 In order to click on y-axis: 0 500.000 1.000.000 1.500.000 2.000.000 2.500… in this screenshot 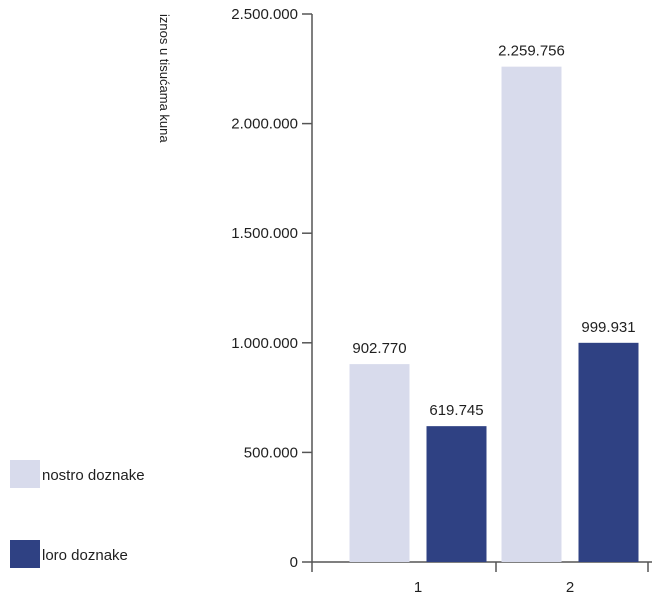, I will do `click(272, 288)`.